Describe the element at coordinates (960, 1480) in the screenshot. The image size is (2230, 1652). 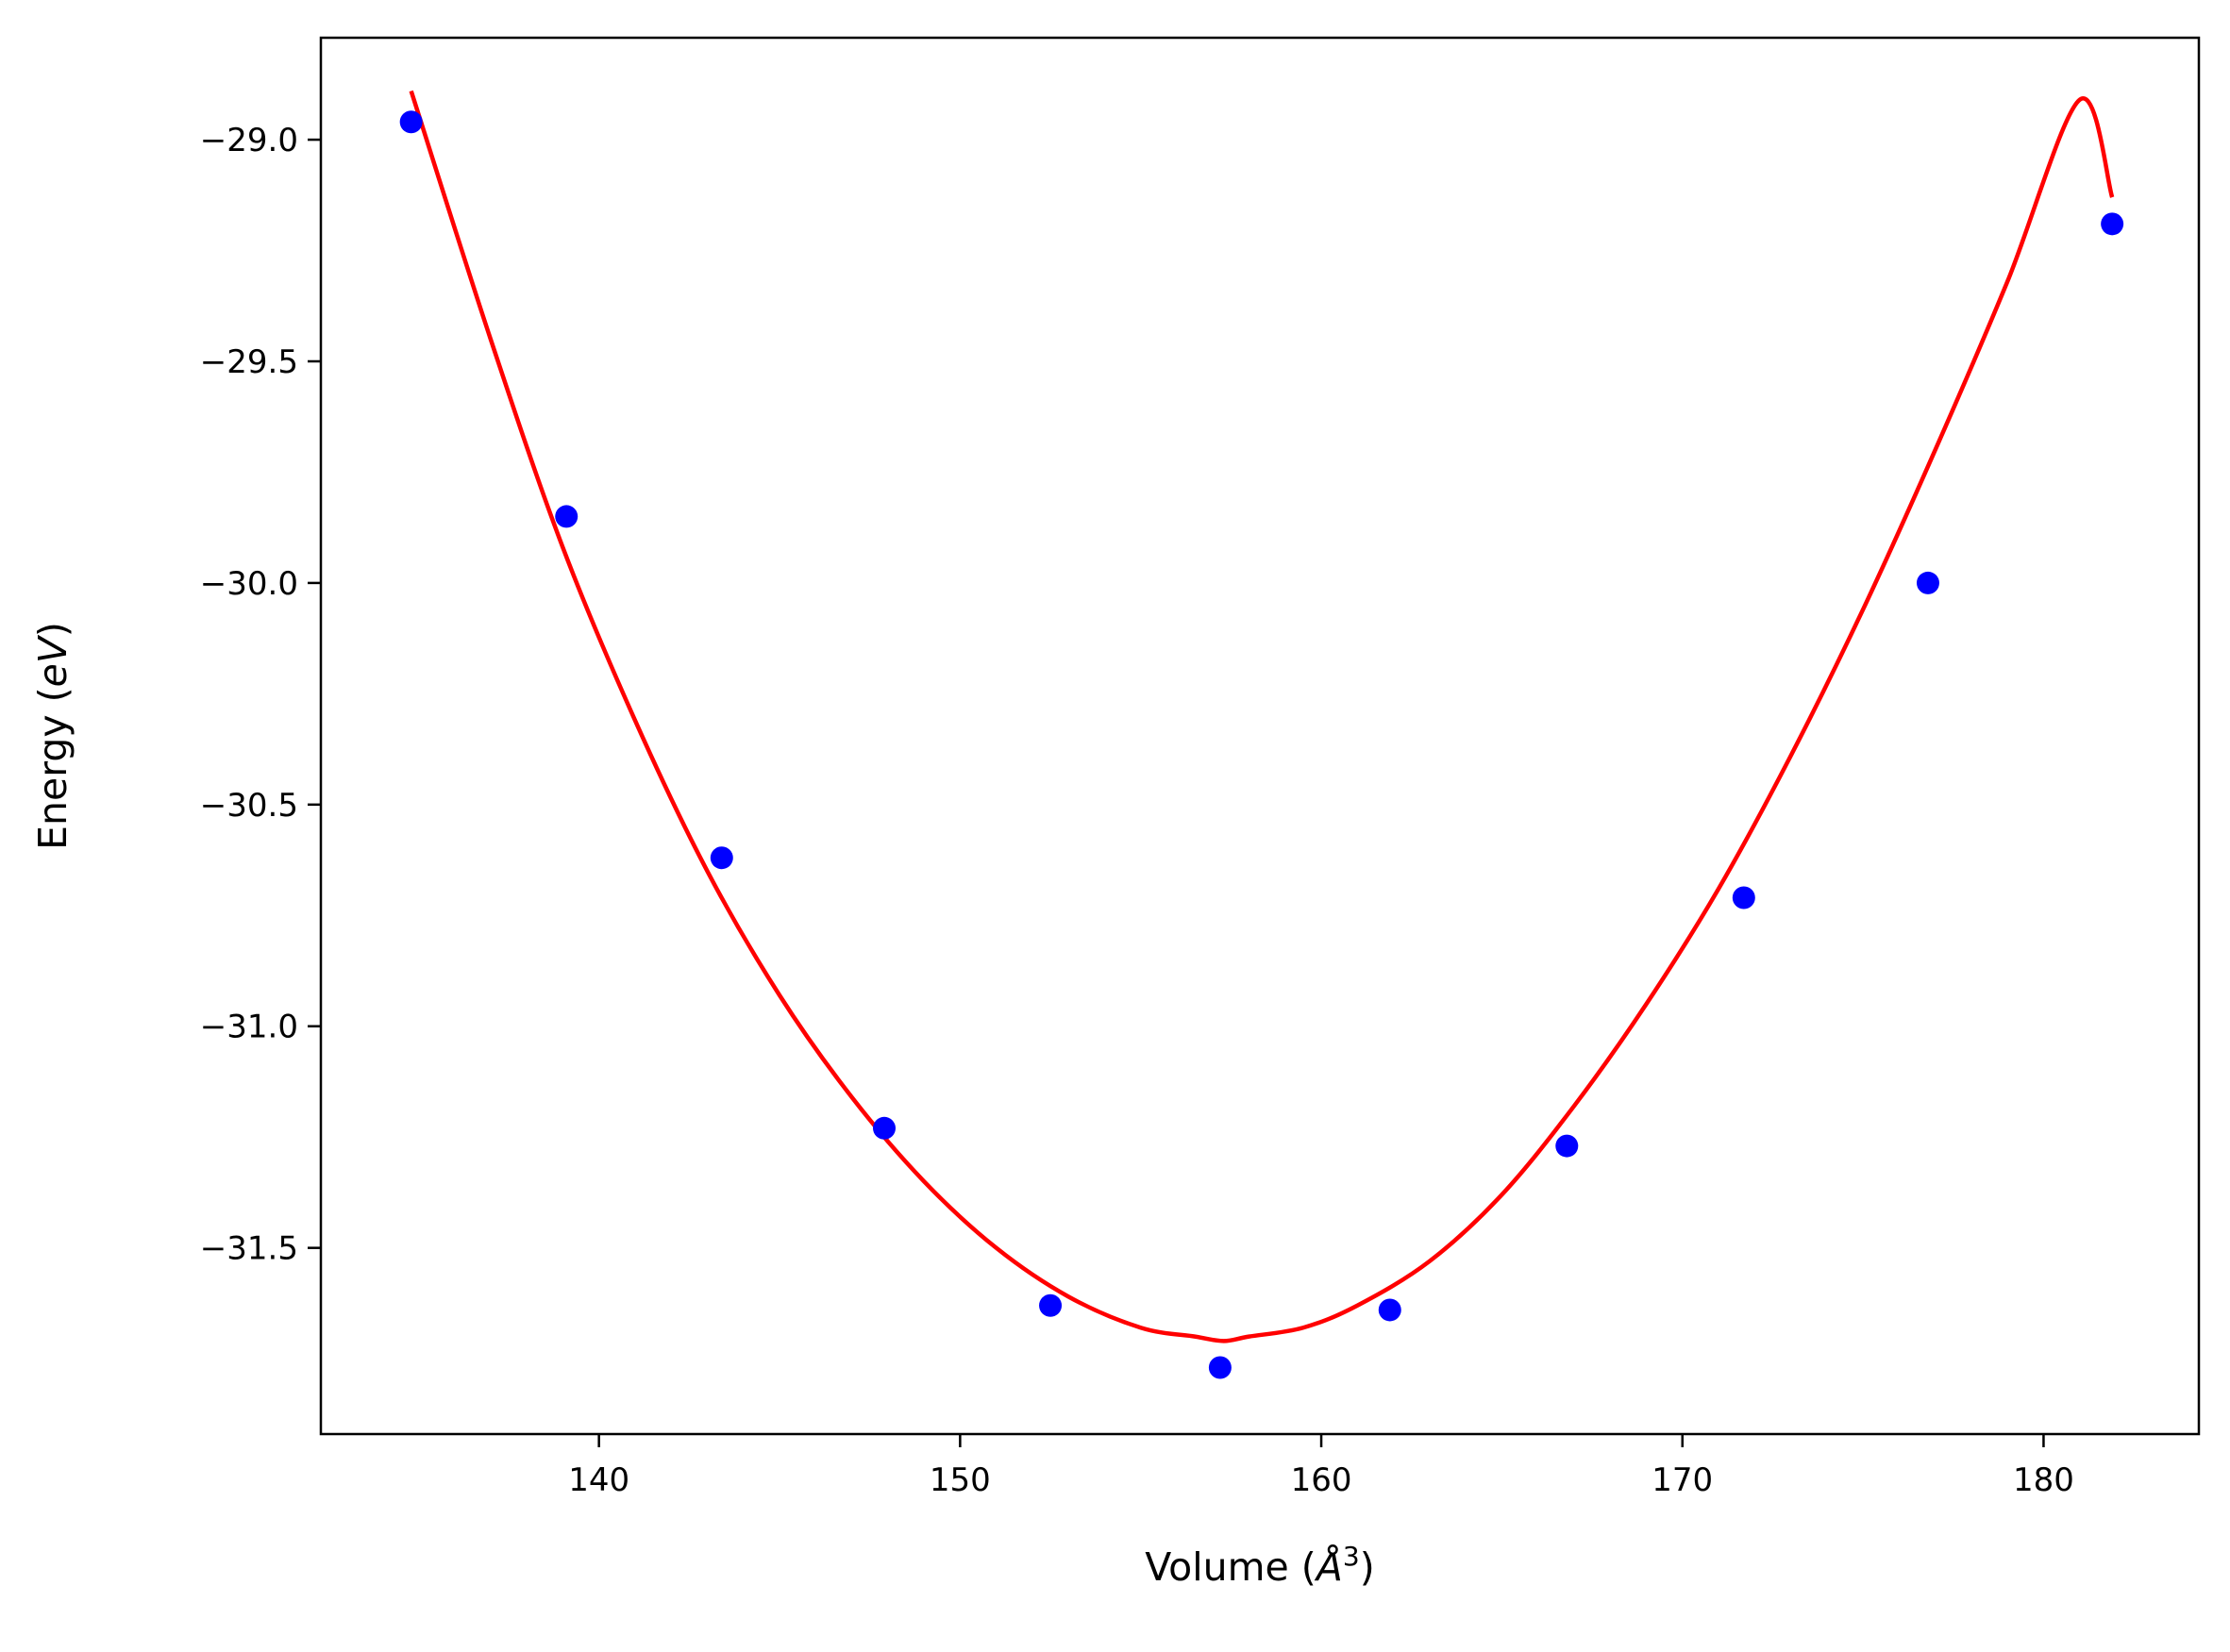
I see `x-tick-label: 150` at that location.